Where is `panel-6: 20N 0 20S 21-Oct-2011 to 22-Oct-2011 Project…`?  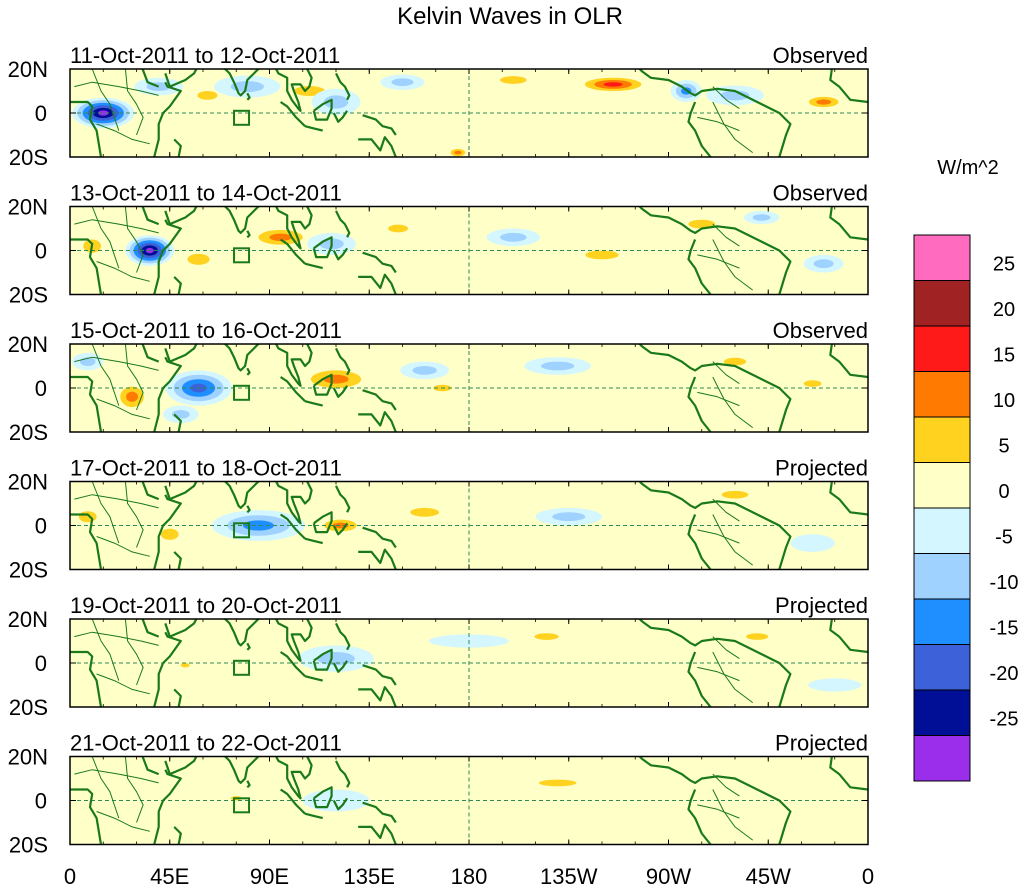
panel-6: 20N 0 20S 21-Oct-2011 to 22-Oct-2011 Project… is located at coordinates (438, 794).